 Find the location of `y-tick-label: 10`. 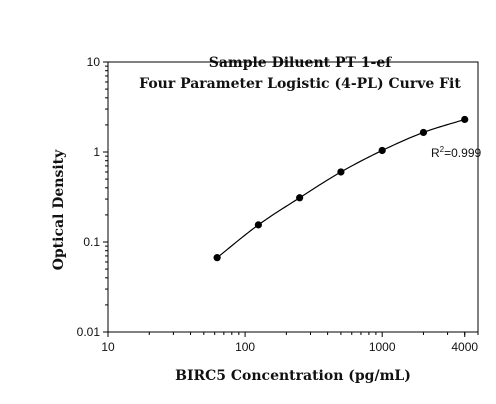

y-tick-label: 10 is located at coordinates (94, 62).